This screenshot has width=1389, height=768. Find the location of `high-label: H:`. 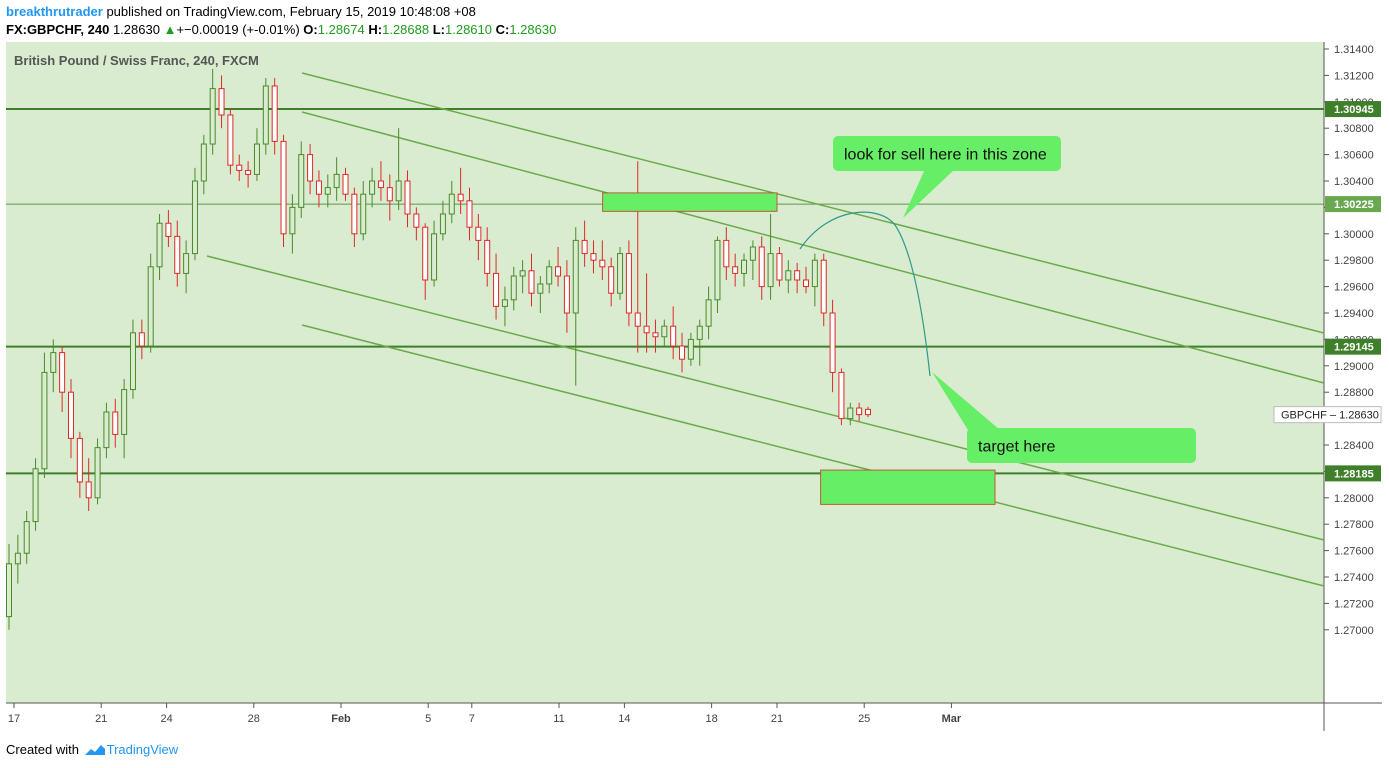

high-label: H: is located at coordinates (375, 29).